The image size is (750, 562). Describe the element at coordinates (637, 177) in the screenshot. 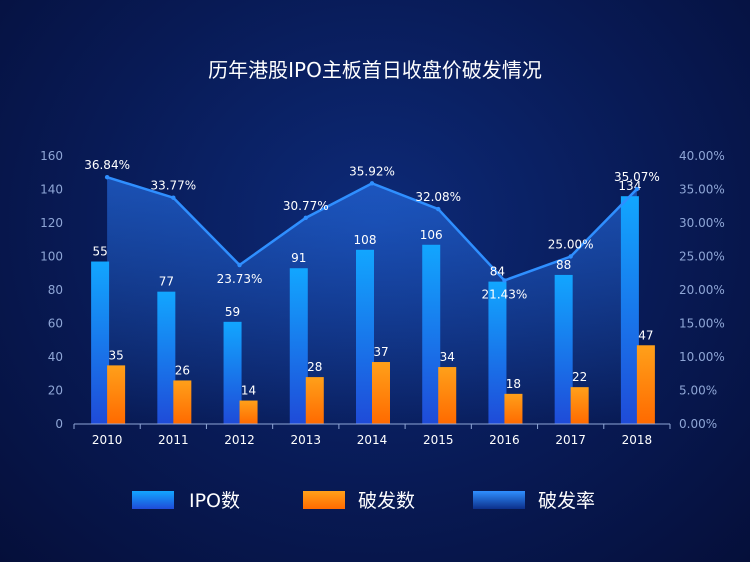

I see `label-rate: 35.07%` at that location.